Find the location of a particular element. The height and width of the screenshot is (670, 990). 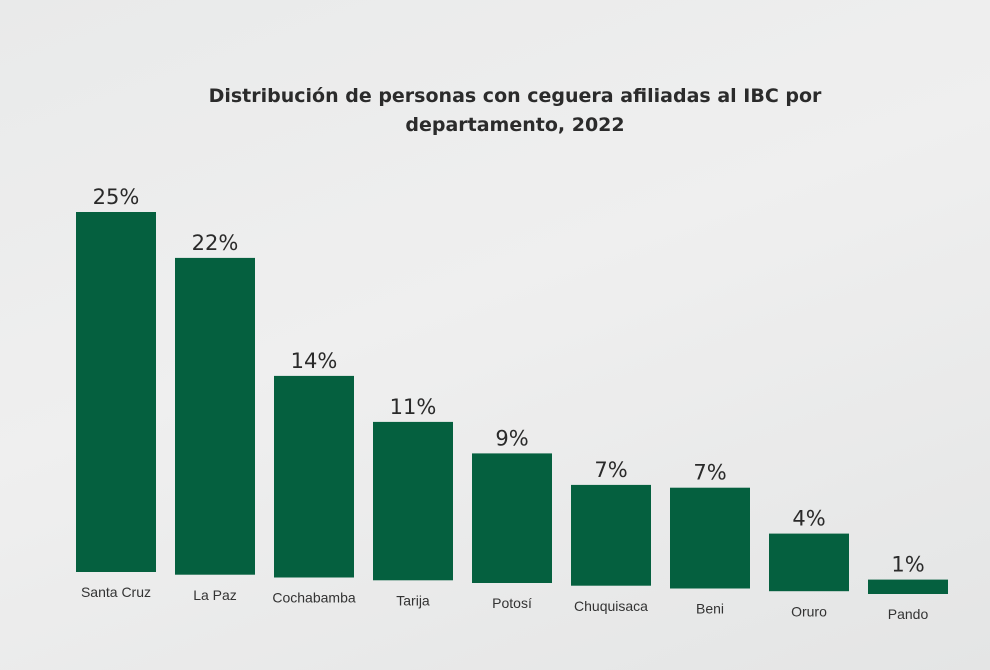

bar-chuquisaca is located at coordinates (611, 535).